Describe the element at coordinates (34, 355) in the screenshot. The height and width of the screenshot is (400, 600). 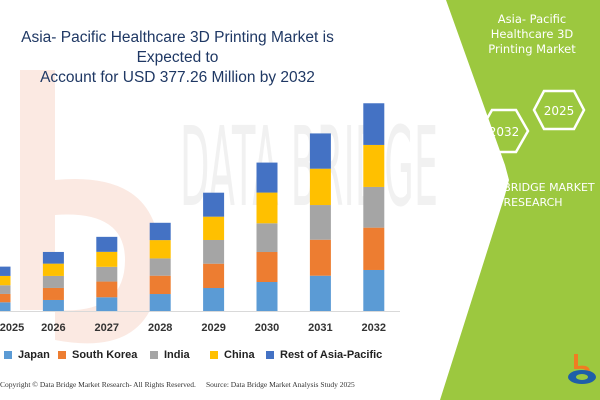
I see `legend-label: Japan` at that location.